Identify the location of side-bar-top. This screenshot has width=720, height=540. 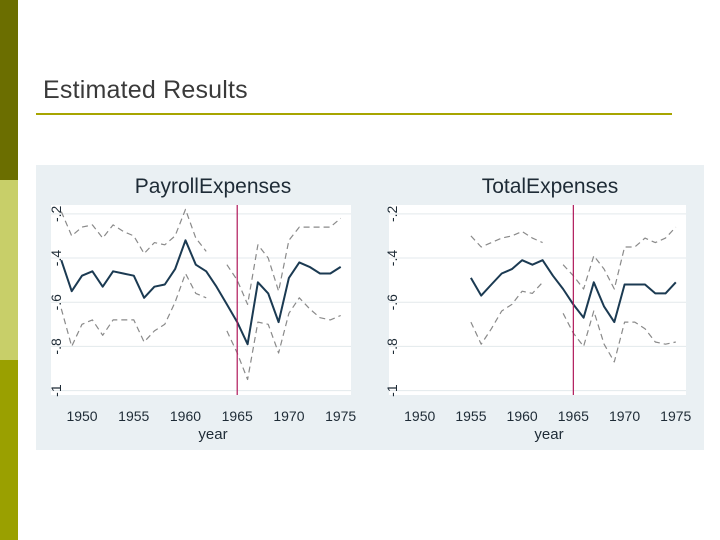
(9, 90).